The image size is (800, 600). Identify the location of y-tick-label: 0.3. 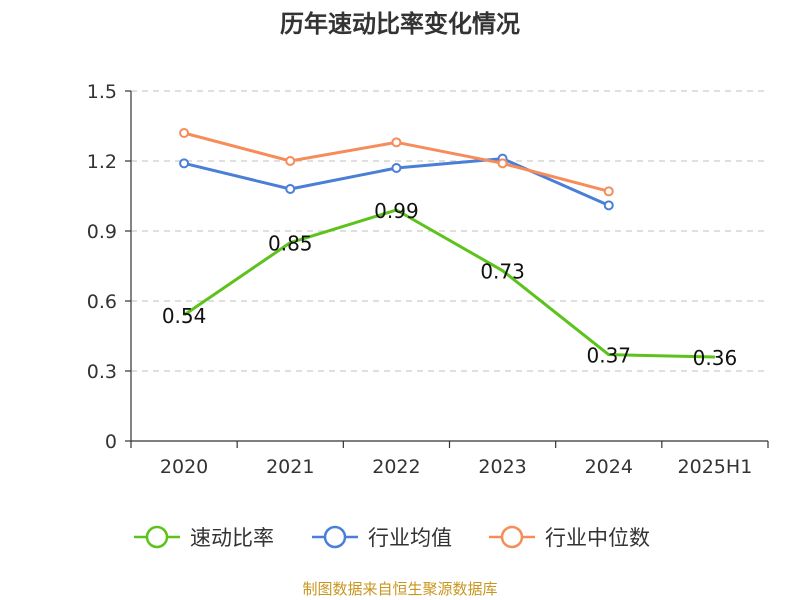
(102, 372).